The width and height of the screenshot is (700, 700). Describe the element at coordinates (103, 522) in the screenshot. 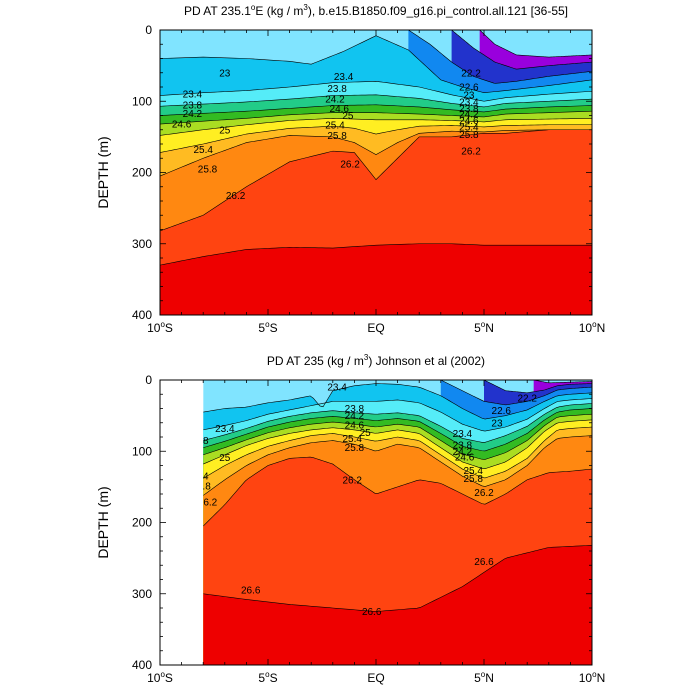

I see `y-axis-label: DEPTH (m)` at that location.